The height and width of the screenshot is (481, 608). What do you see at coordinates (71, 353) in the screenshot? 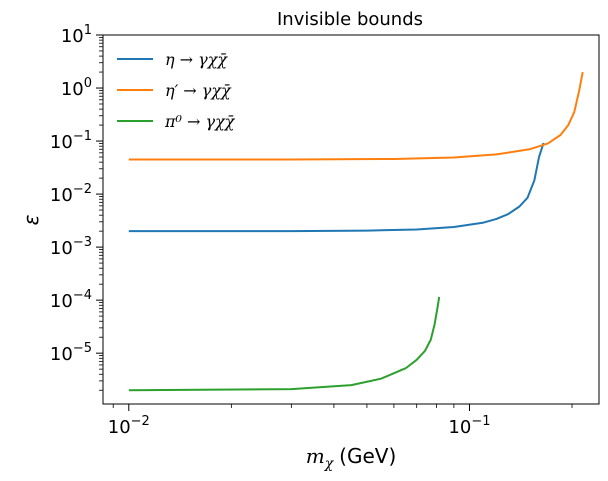
I see `y-tick-label: 10⁻⁵` at bounding box center [71, 353].